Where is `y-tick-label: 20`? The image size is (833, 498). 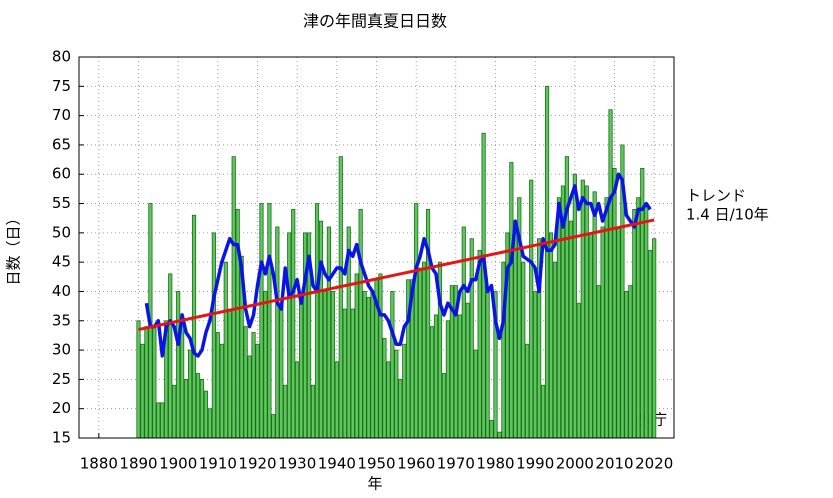 y-tick-label: 20 is located at coordinates (61, 408).